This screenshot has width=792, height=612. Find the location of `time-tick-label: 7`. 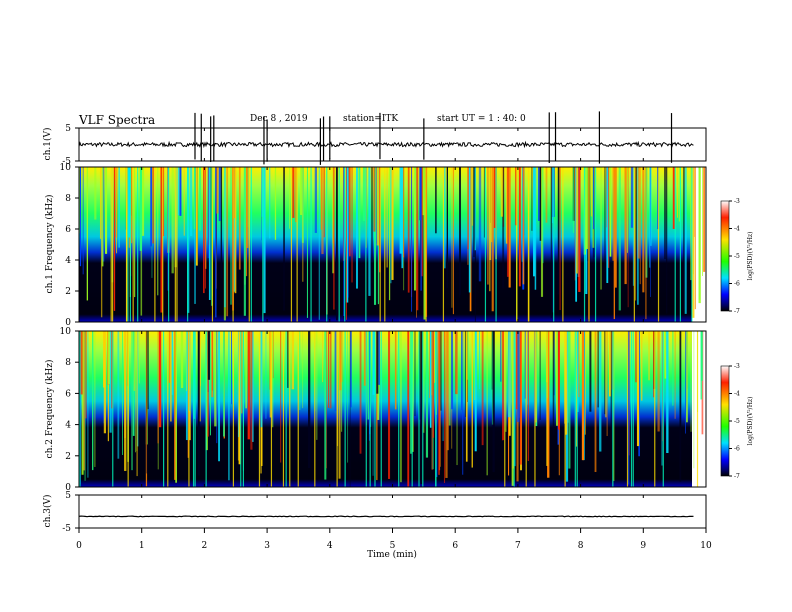

time-tick-label: 7 is located at coordinates (518, 546).